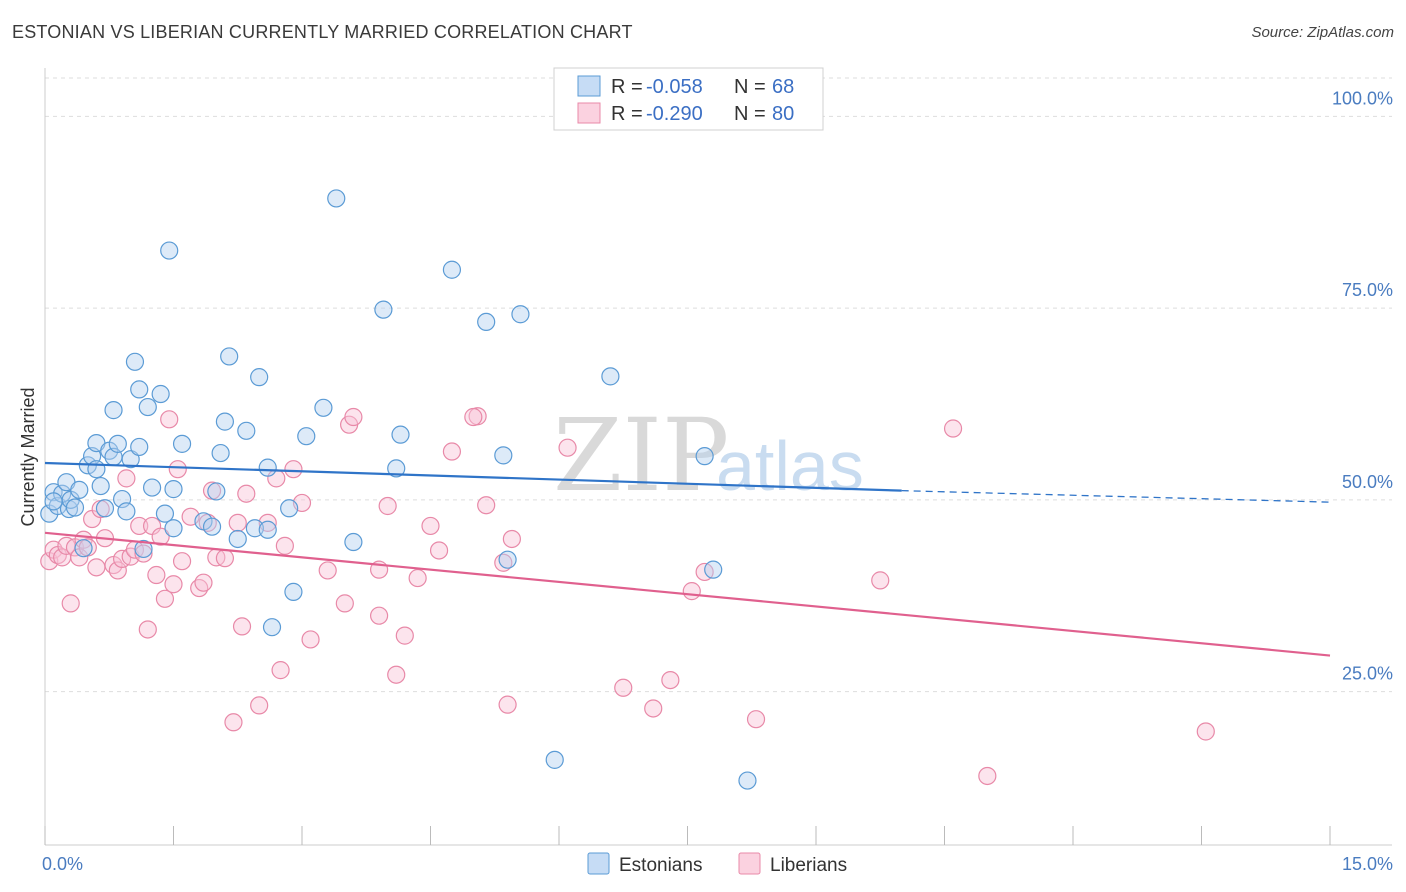 The height and width of the screenshot is (892, 1406). I want to click on estonians-legend-label: Estonians, so click(660, 865).